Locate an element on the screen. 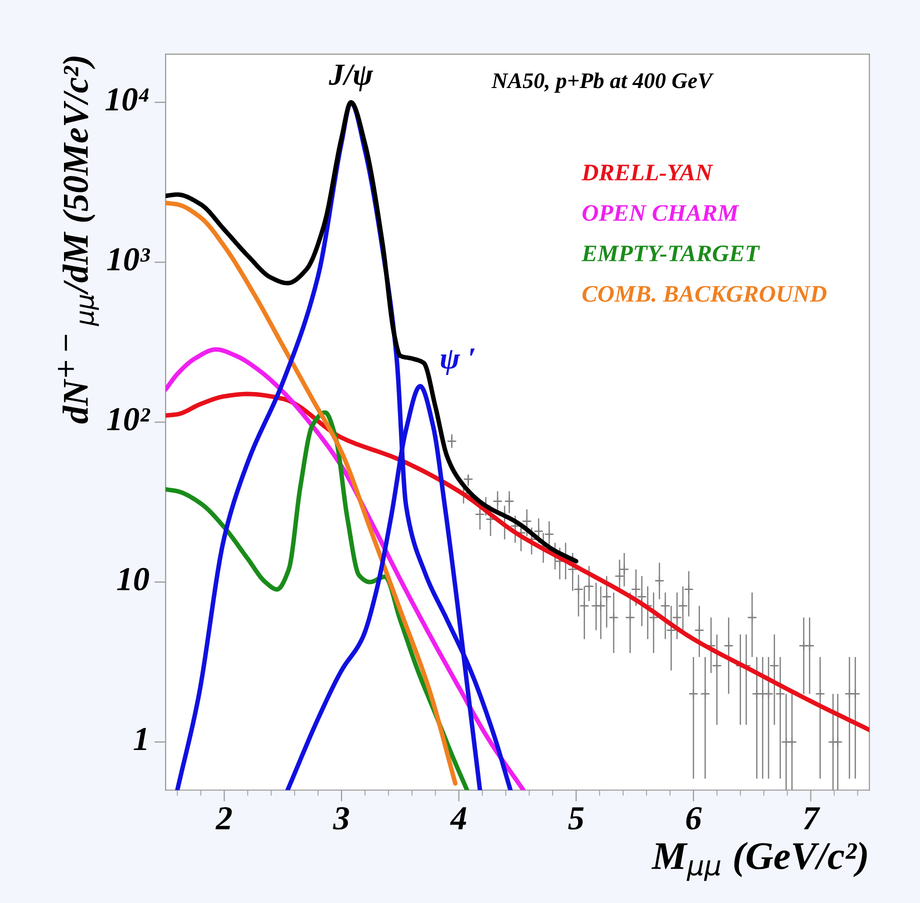  x-tick-label: 2 is located at coordinates (224, 818).